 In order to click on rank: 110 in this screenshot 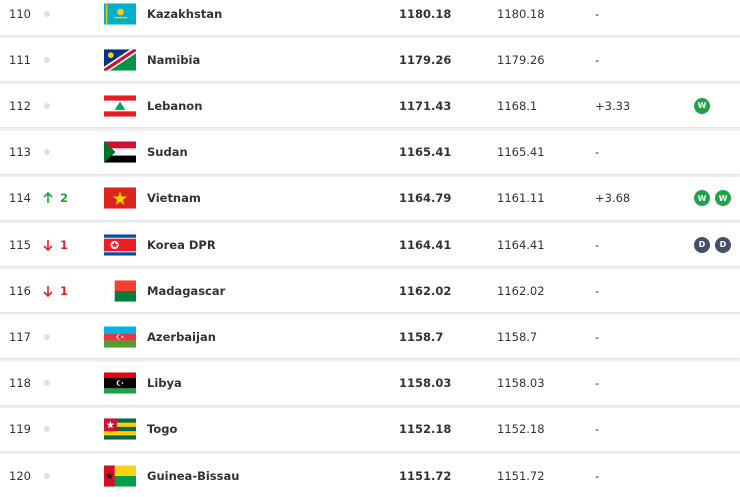, I will do `click(20, 13)`.